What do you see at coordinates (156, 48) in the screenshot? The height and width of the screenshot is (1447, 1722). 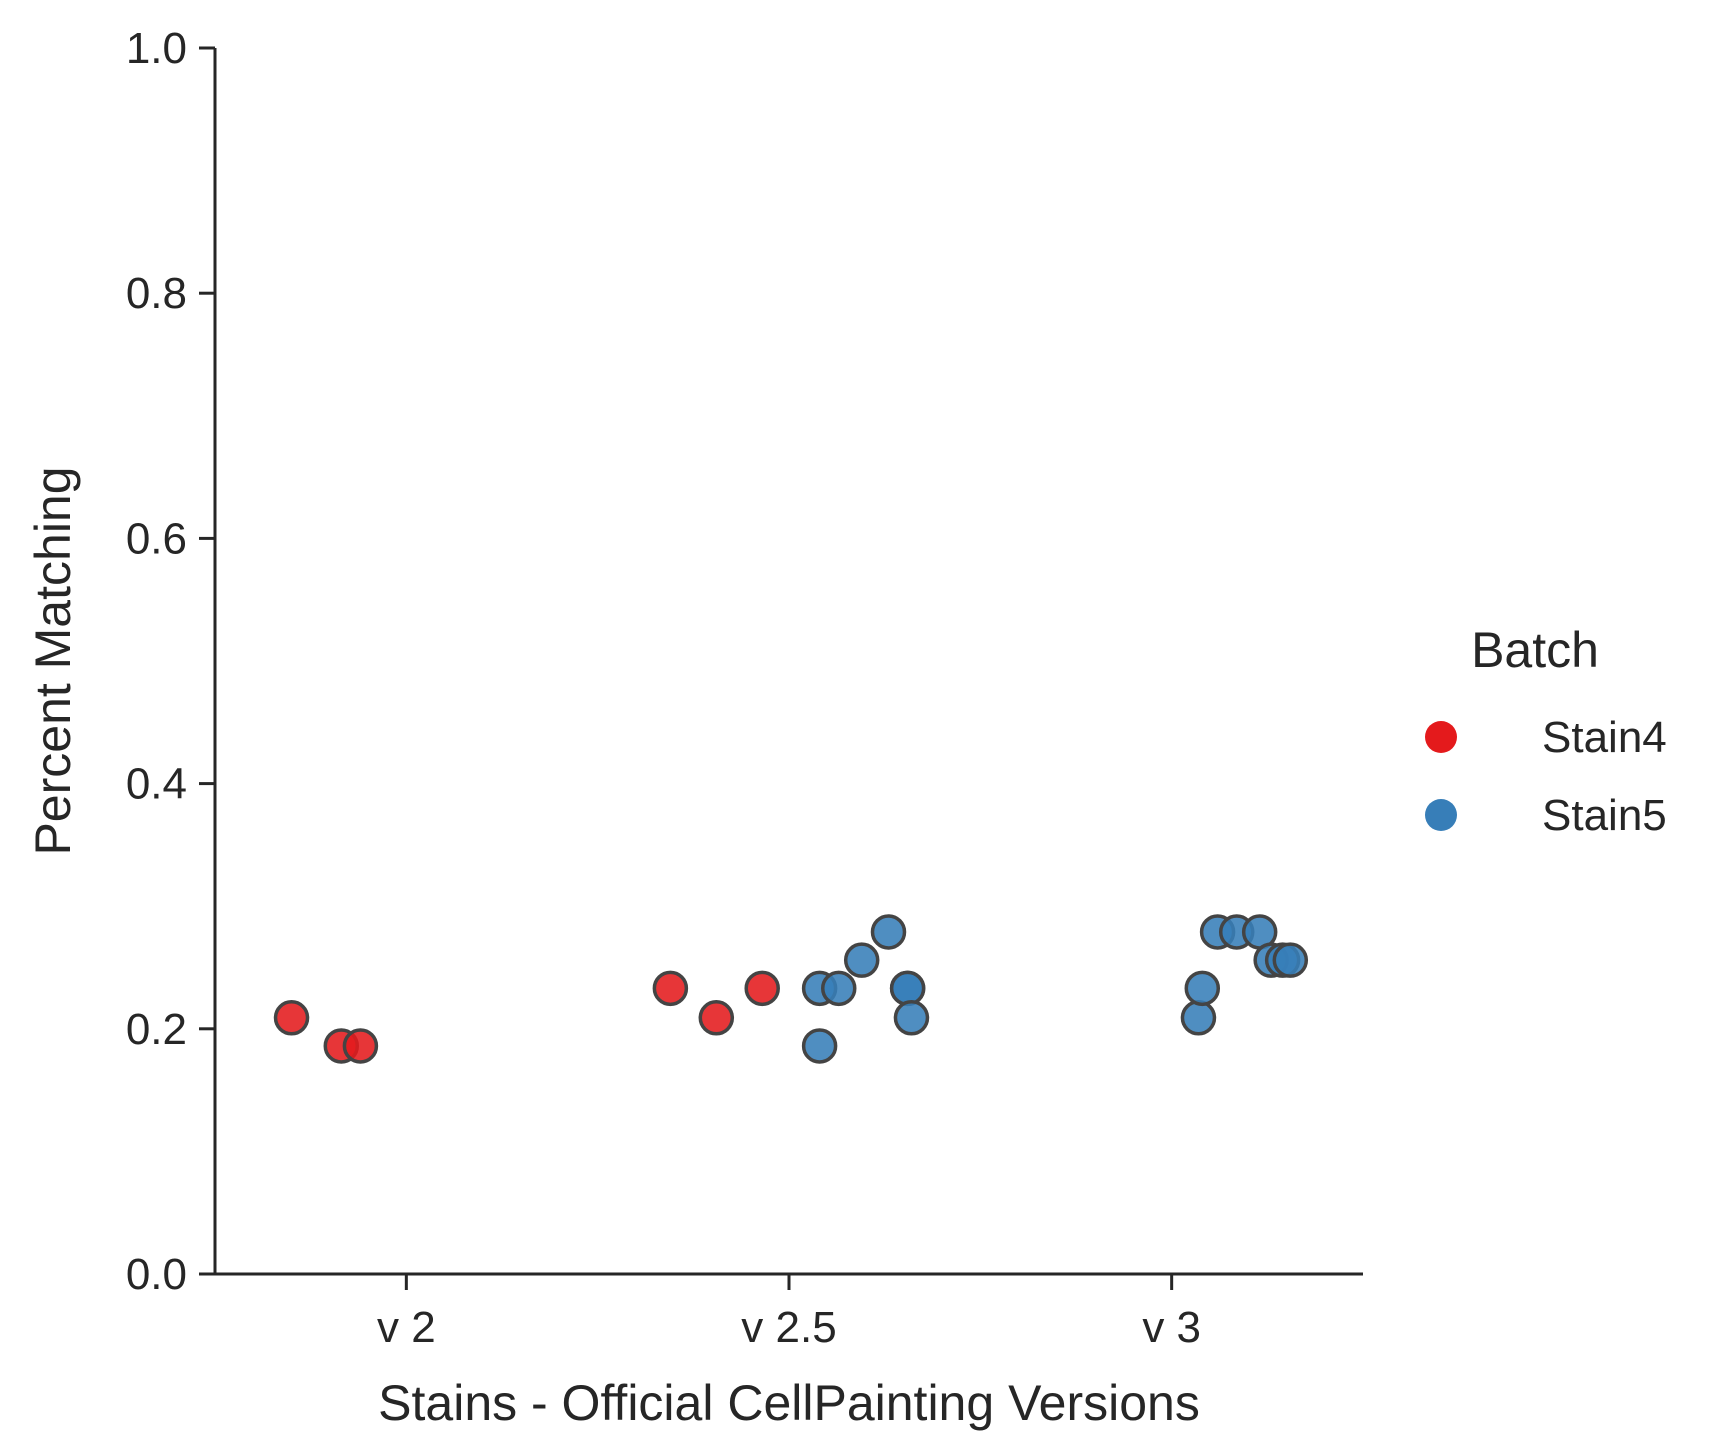 I see `y-tick-label: 1.0` at bounding box center [156, 48].